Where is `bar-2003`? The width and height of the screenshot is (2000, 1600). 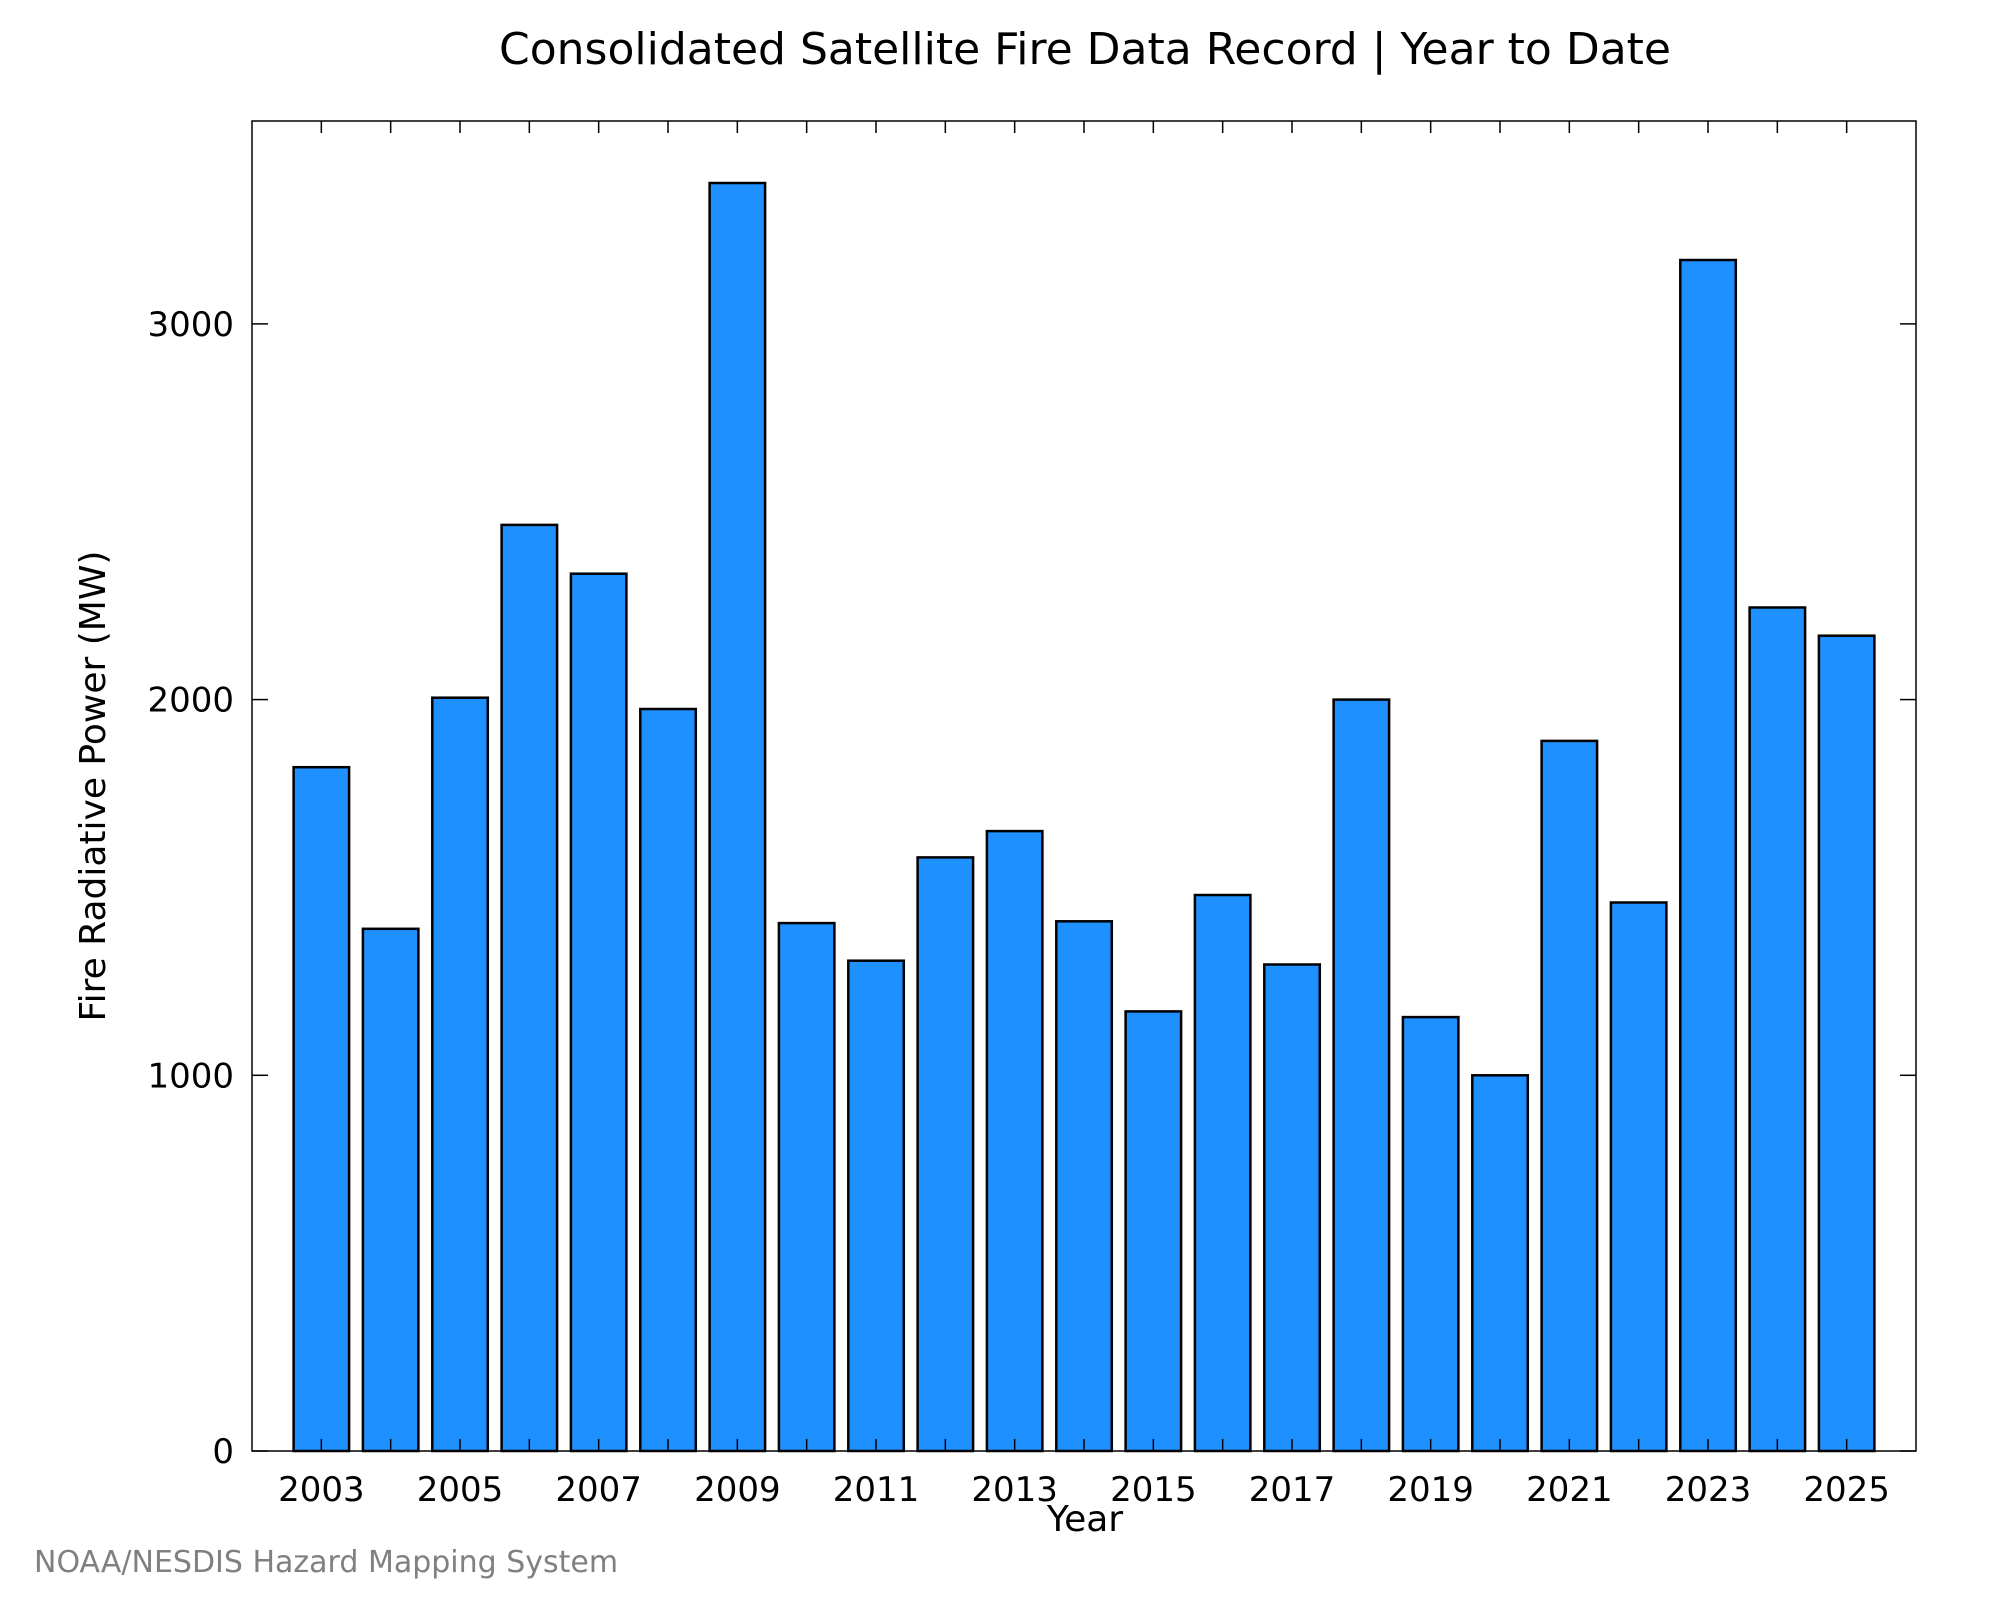 bar-2003 is located at coordinates (321, 1109).